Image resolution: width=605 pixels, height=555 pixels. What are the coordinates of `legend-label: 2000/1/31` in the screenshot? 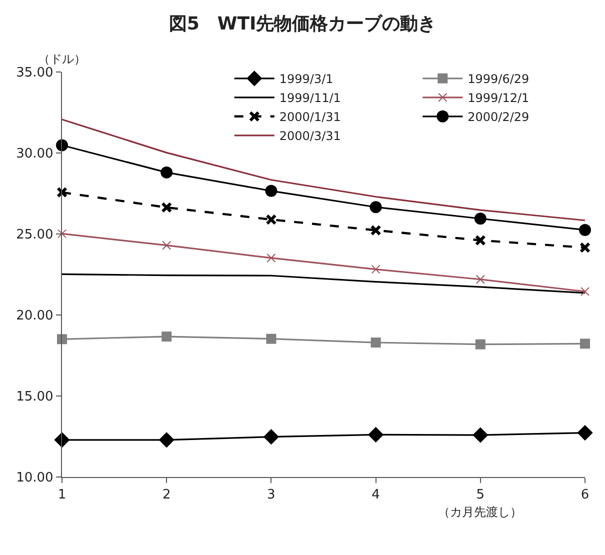 It's located at (310, 117).